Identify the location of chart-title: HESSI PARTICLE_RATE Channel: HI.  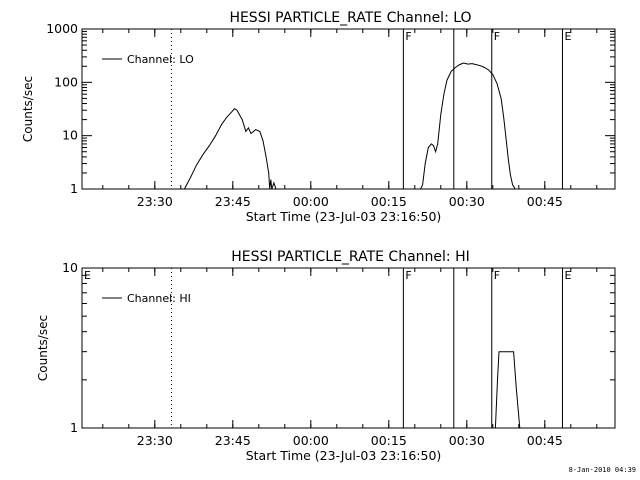
(350, 257).